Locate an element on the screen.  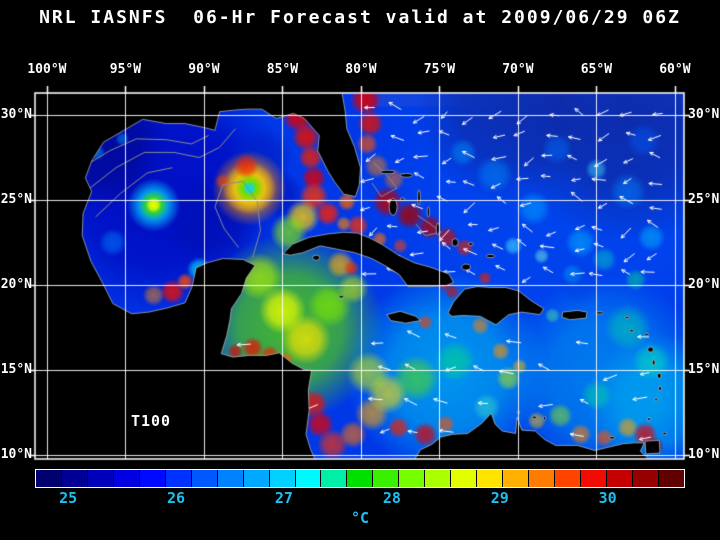
lon-label: 100°W is located at coordinates (47, 69).